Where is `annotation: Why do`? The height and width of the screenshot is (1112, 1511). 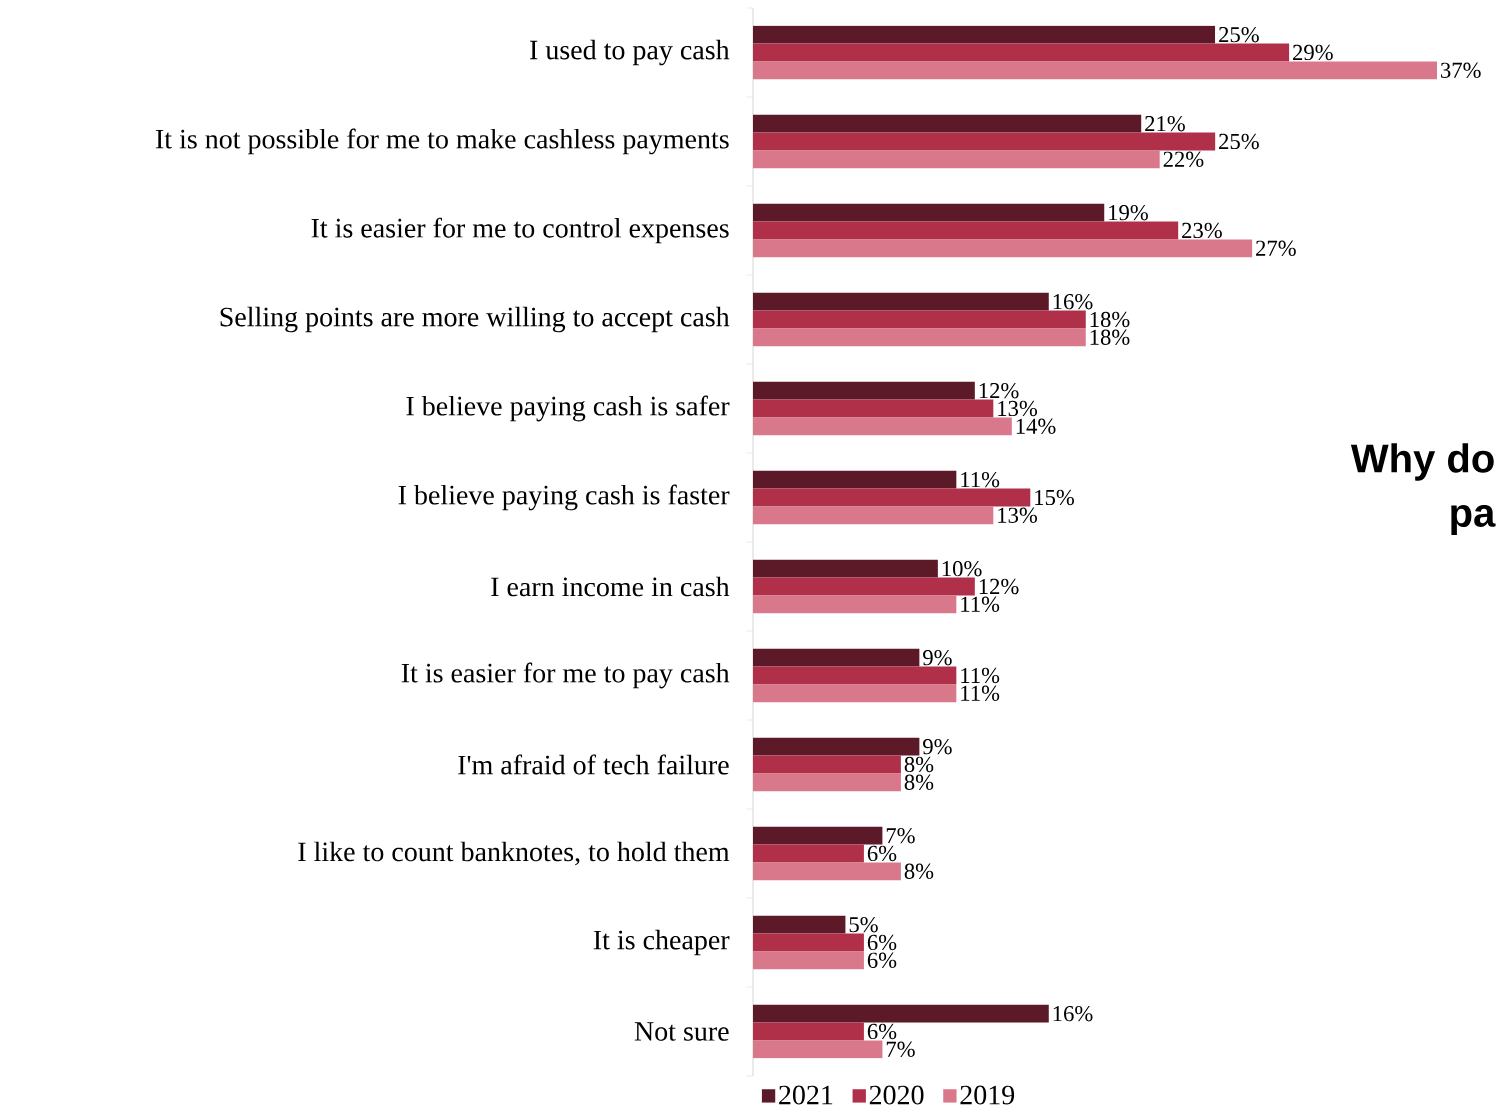
annotation: Why do is located at coordinates (1422, 462).